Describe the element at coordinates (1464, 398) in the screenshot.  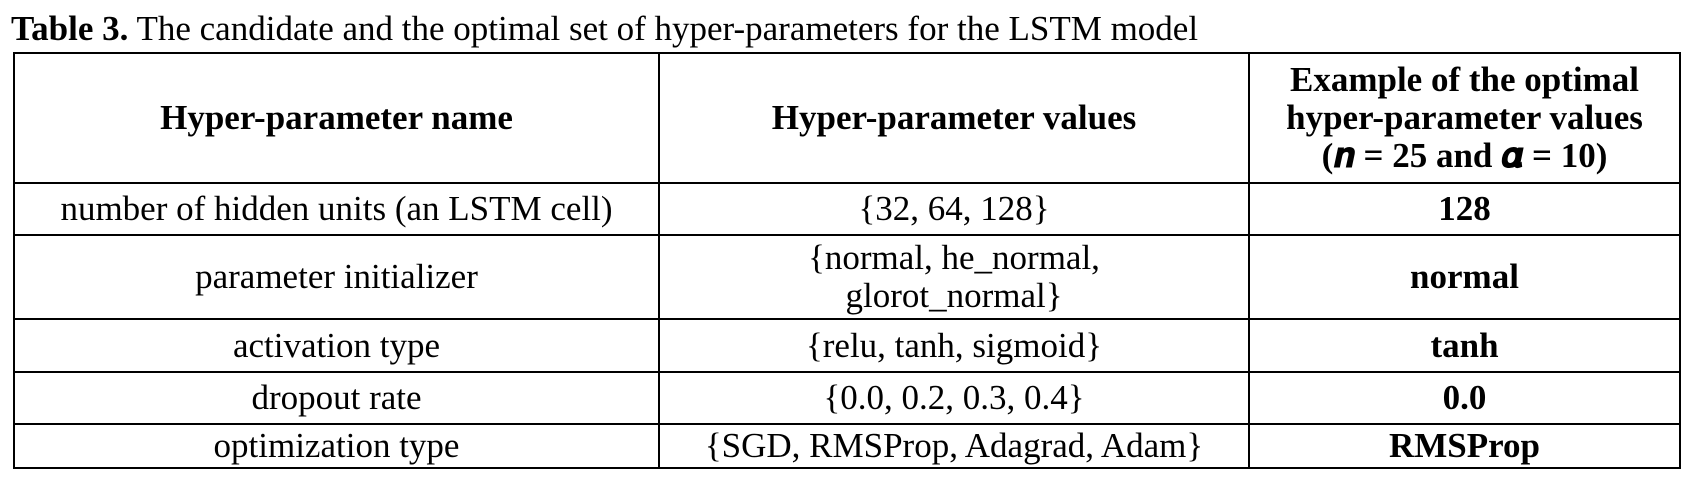
I see `cell-optimal: 0.0` at that location.